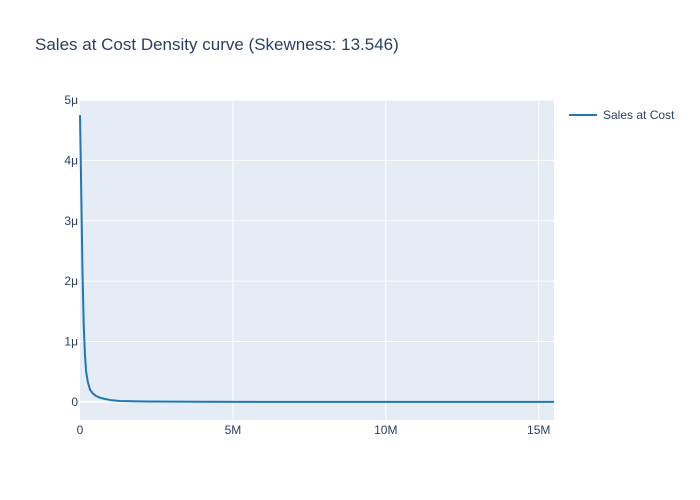 The image size is (700, 500). Describe the element at coordinates (71, 342) in the screenshot. I see `y-tick-label: 1μ` at that location.